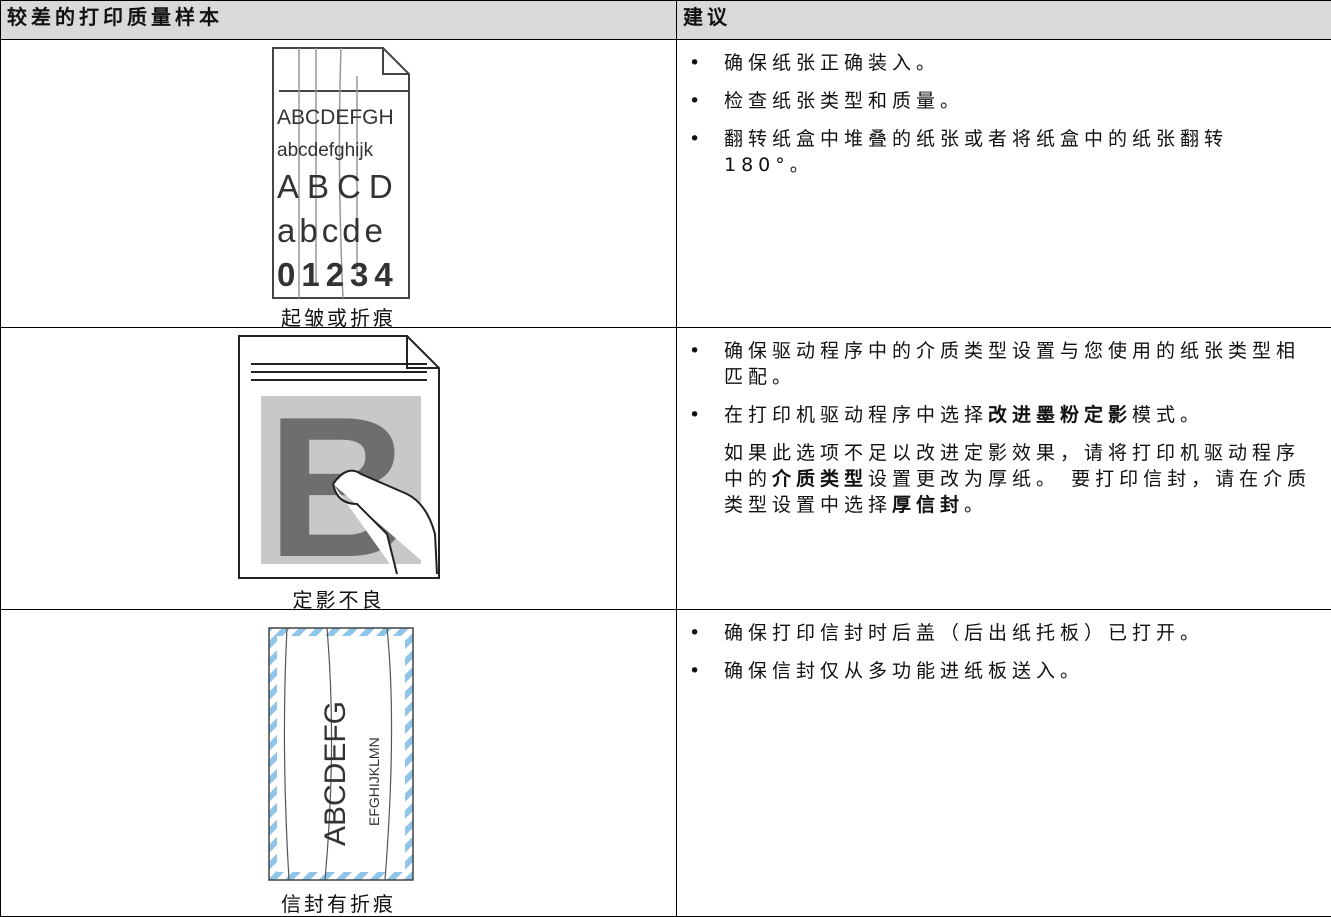 Image resolution: width=1331 pixels, height=917 pixels. What do you see at coordinates (338, 274) in the screenshot?
I see `image-text: 01234` at bounding box center [338, 274].